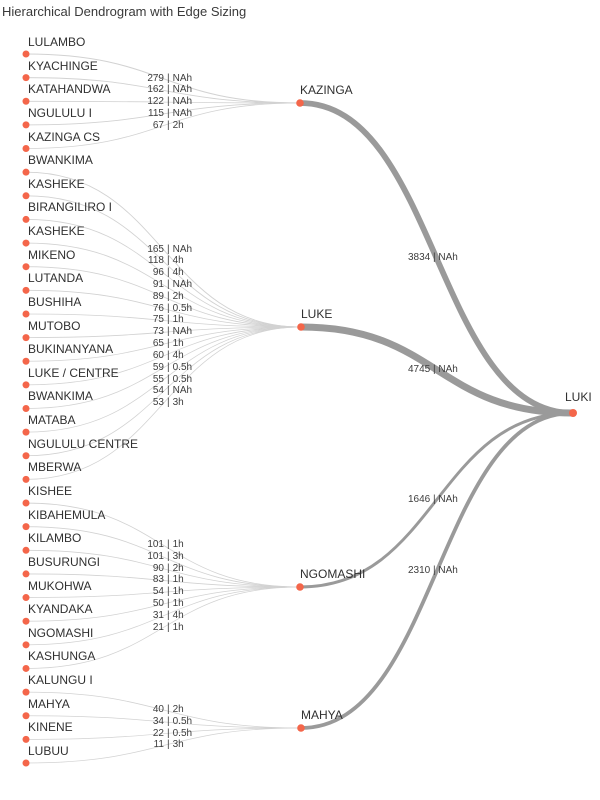  Describe the element at coordinates (165, 102) in the screenshot. I see `edge-weight-label: 122 | NAh` at that location.